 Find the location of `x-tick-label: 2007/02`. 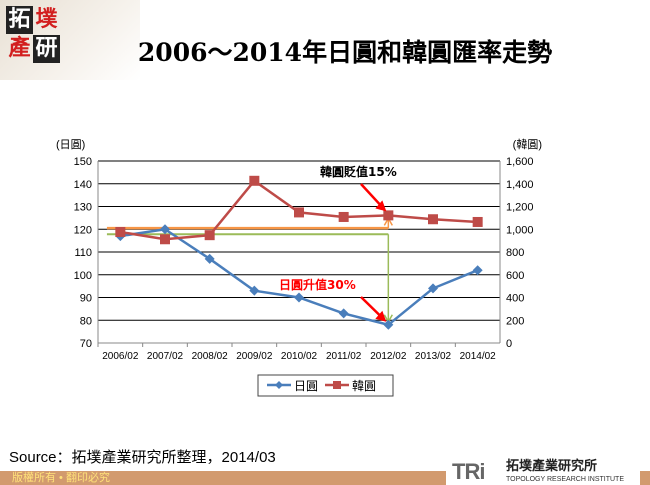

x-tick-label: 2007/02 is located at coordinates (165, 356).